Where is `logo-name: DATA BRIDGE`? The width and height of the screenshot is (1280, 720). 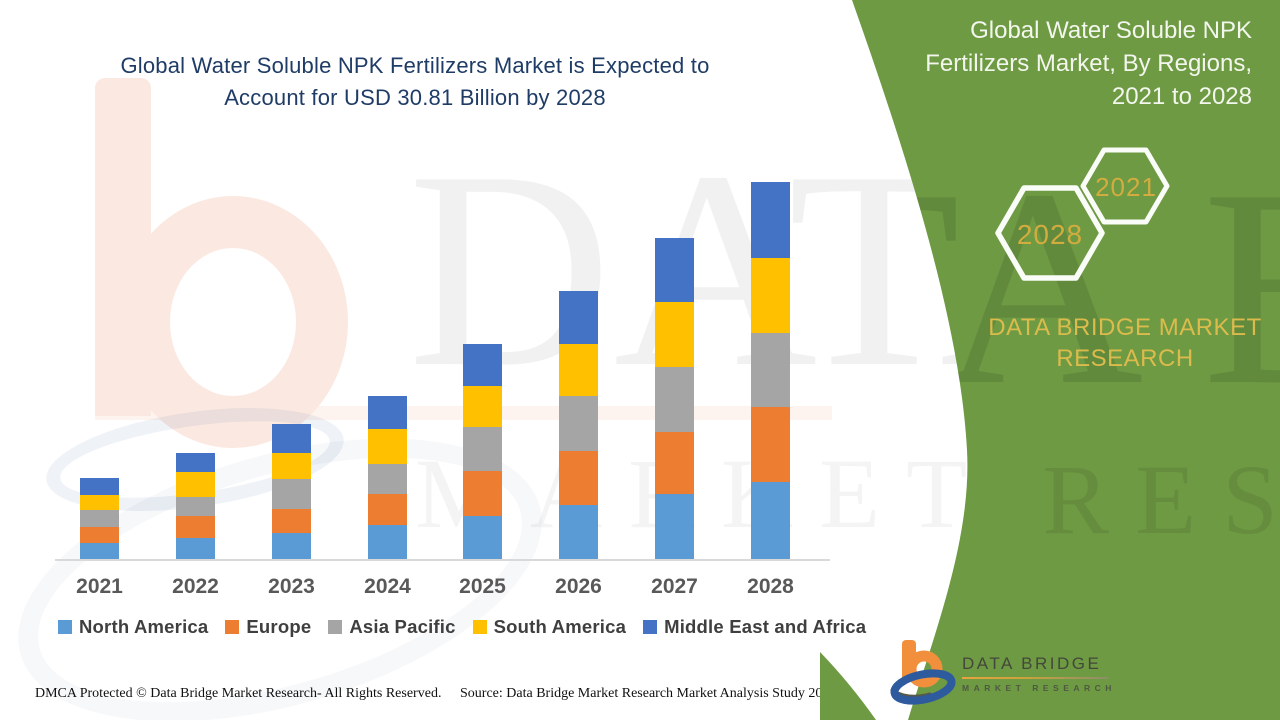
logo-name: DATA BRIDGE is located at coordinates (1032, 663).